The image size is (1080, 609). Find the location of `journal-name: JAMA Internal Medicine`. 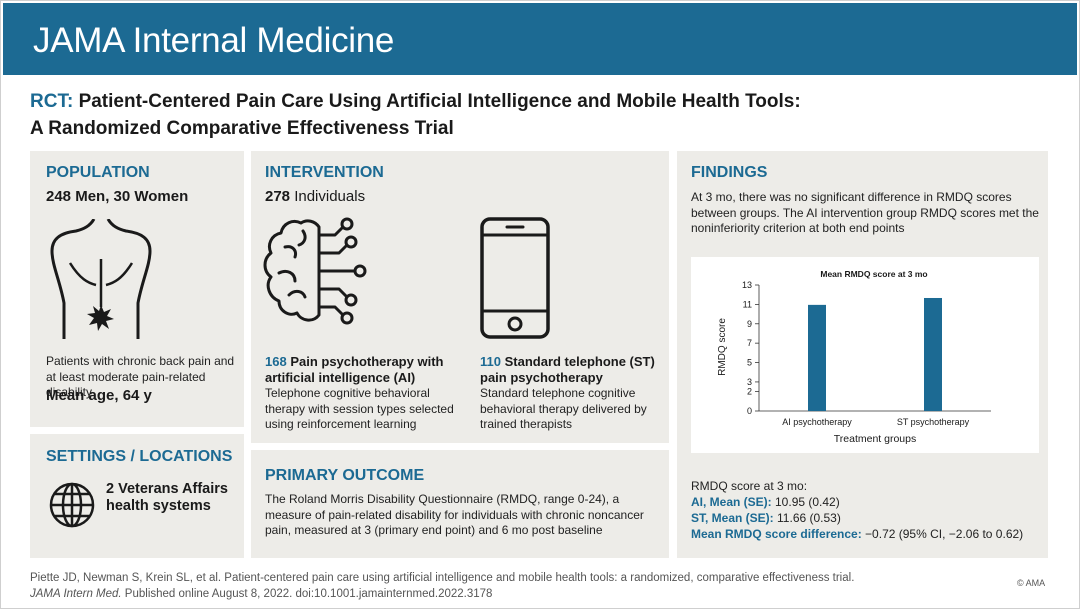

journal-name: JAMA Internal Medicine is located at coordinates (214, 40).